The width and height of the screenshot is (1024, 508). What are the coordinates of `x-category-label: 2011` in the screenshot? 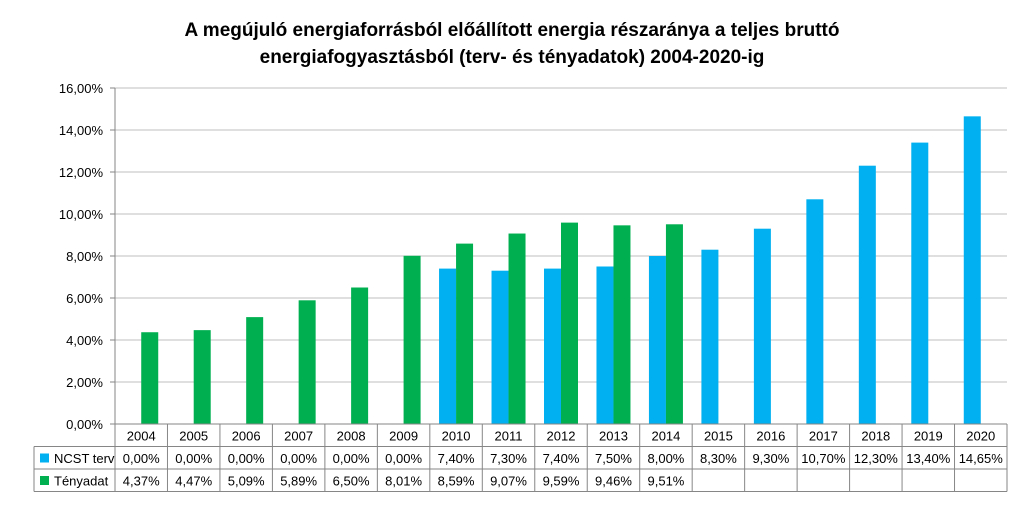 It's located at (509, 436).